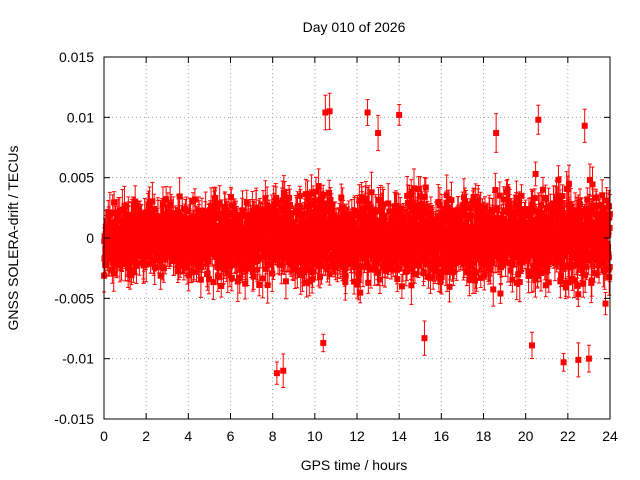  Describe the element at coordinates (399, 436) in the screenshot. I see `x-tick-label: 14` at that location.